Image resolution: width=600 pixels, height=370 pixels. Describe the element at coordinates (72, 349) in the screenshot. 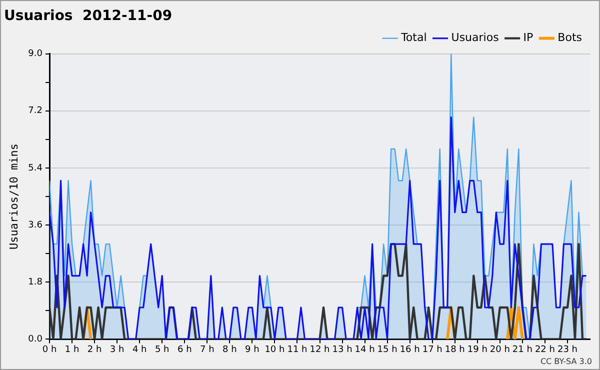

I see `x-tick-label: 1 h` at that location.